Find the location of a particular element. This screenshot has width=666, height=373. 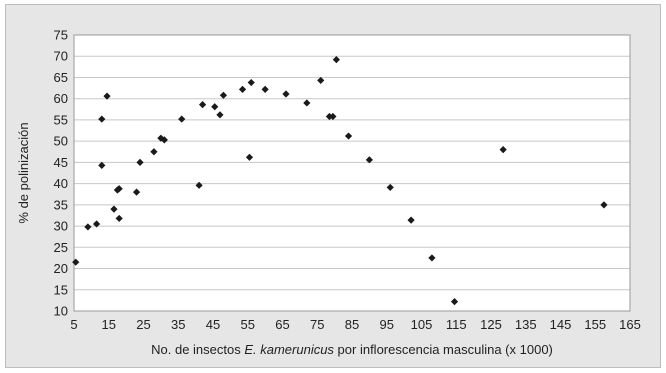

y-tick-label: 50 is located at coordinates (61, 141).